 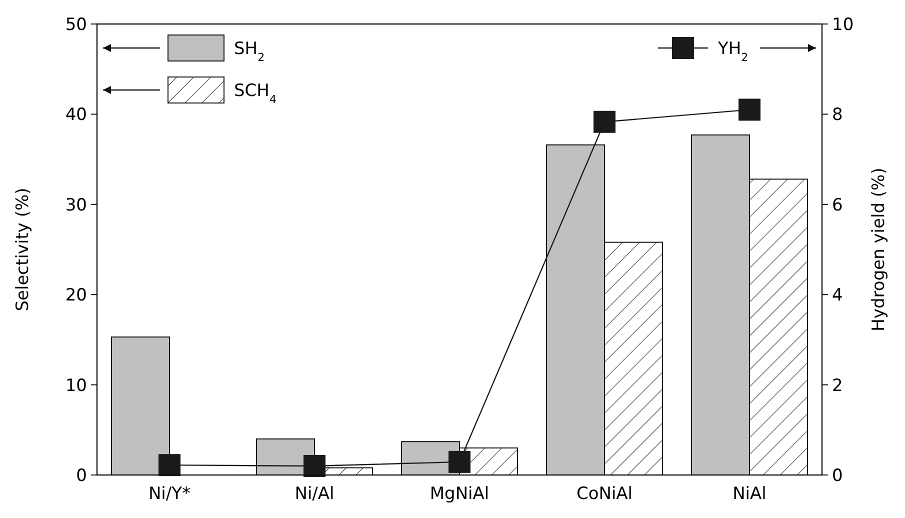 What do you see at coordinates (76, 205) in the screenshot?
I see `y-tick-label: 30` at bounding box center [76, 205].